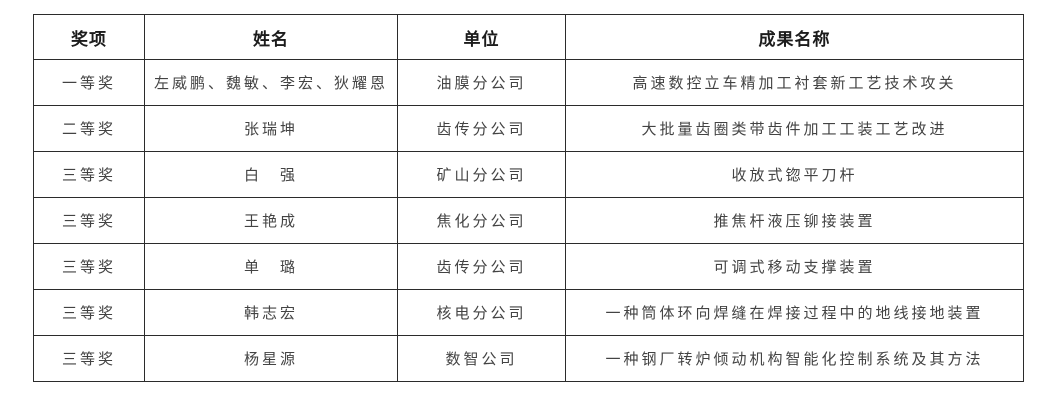 This screenshot has height=407, width=1048. What do you see at coordinates (481, 37) in the screenshot?
I see `column-header-unit: 单位` at bounding box center [481, 37].